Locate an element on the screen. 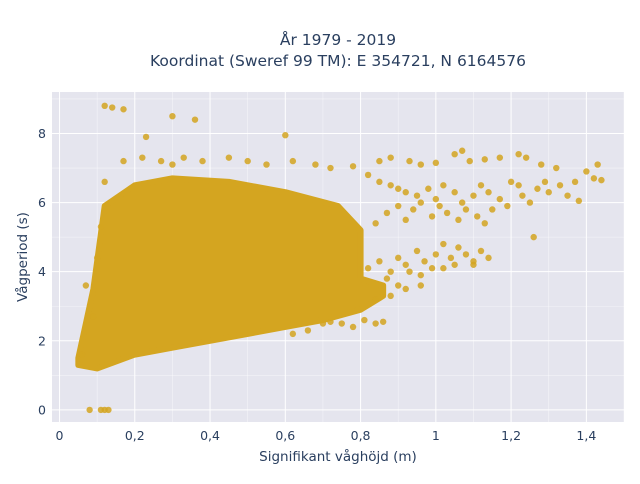  chart-title: År 1979 - 2019 is located at coordinates (338, 39).